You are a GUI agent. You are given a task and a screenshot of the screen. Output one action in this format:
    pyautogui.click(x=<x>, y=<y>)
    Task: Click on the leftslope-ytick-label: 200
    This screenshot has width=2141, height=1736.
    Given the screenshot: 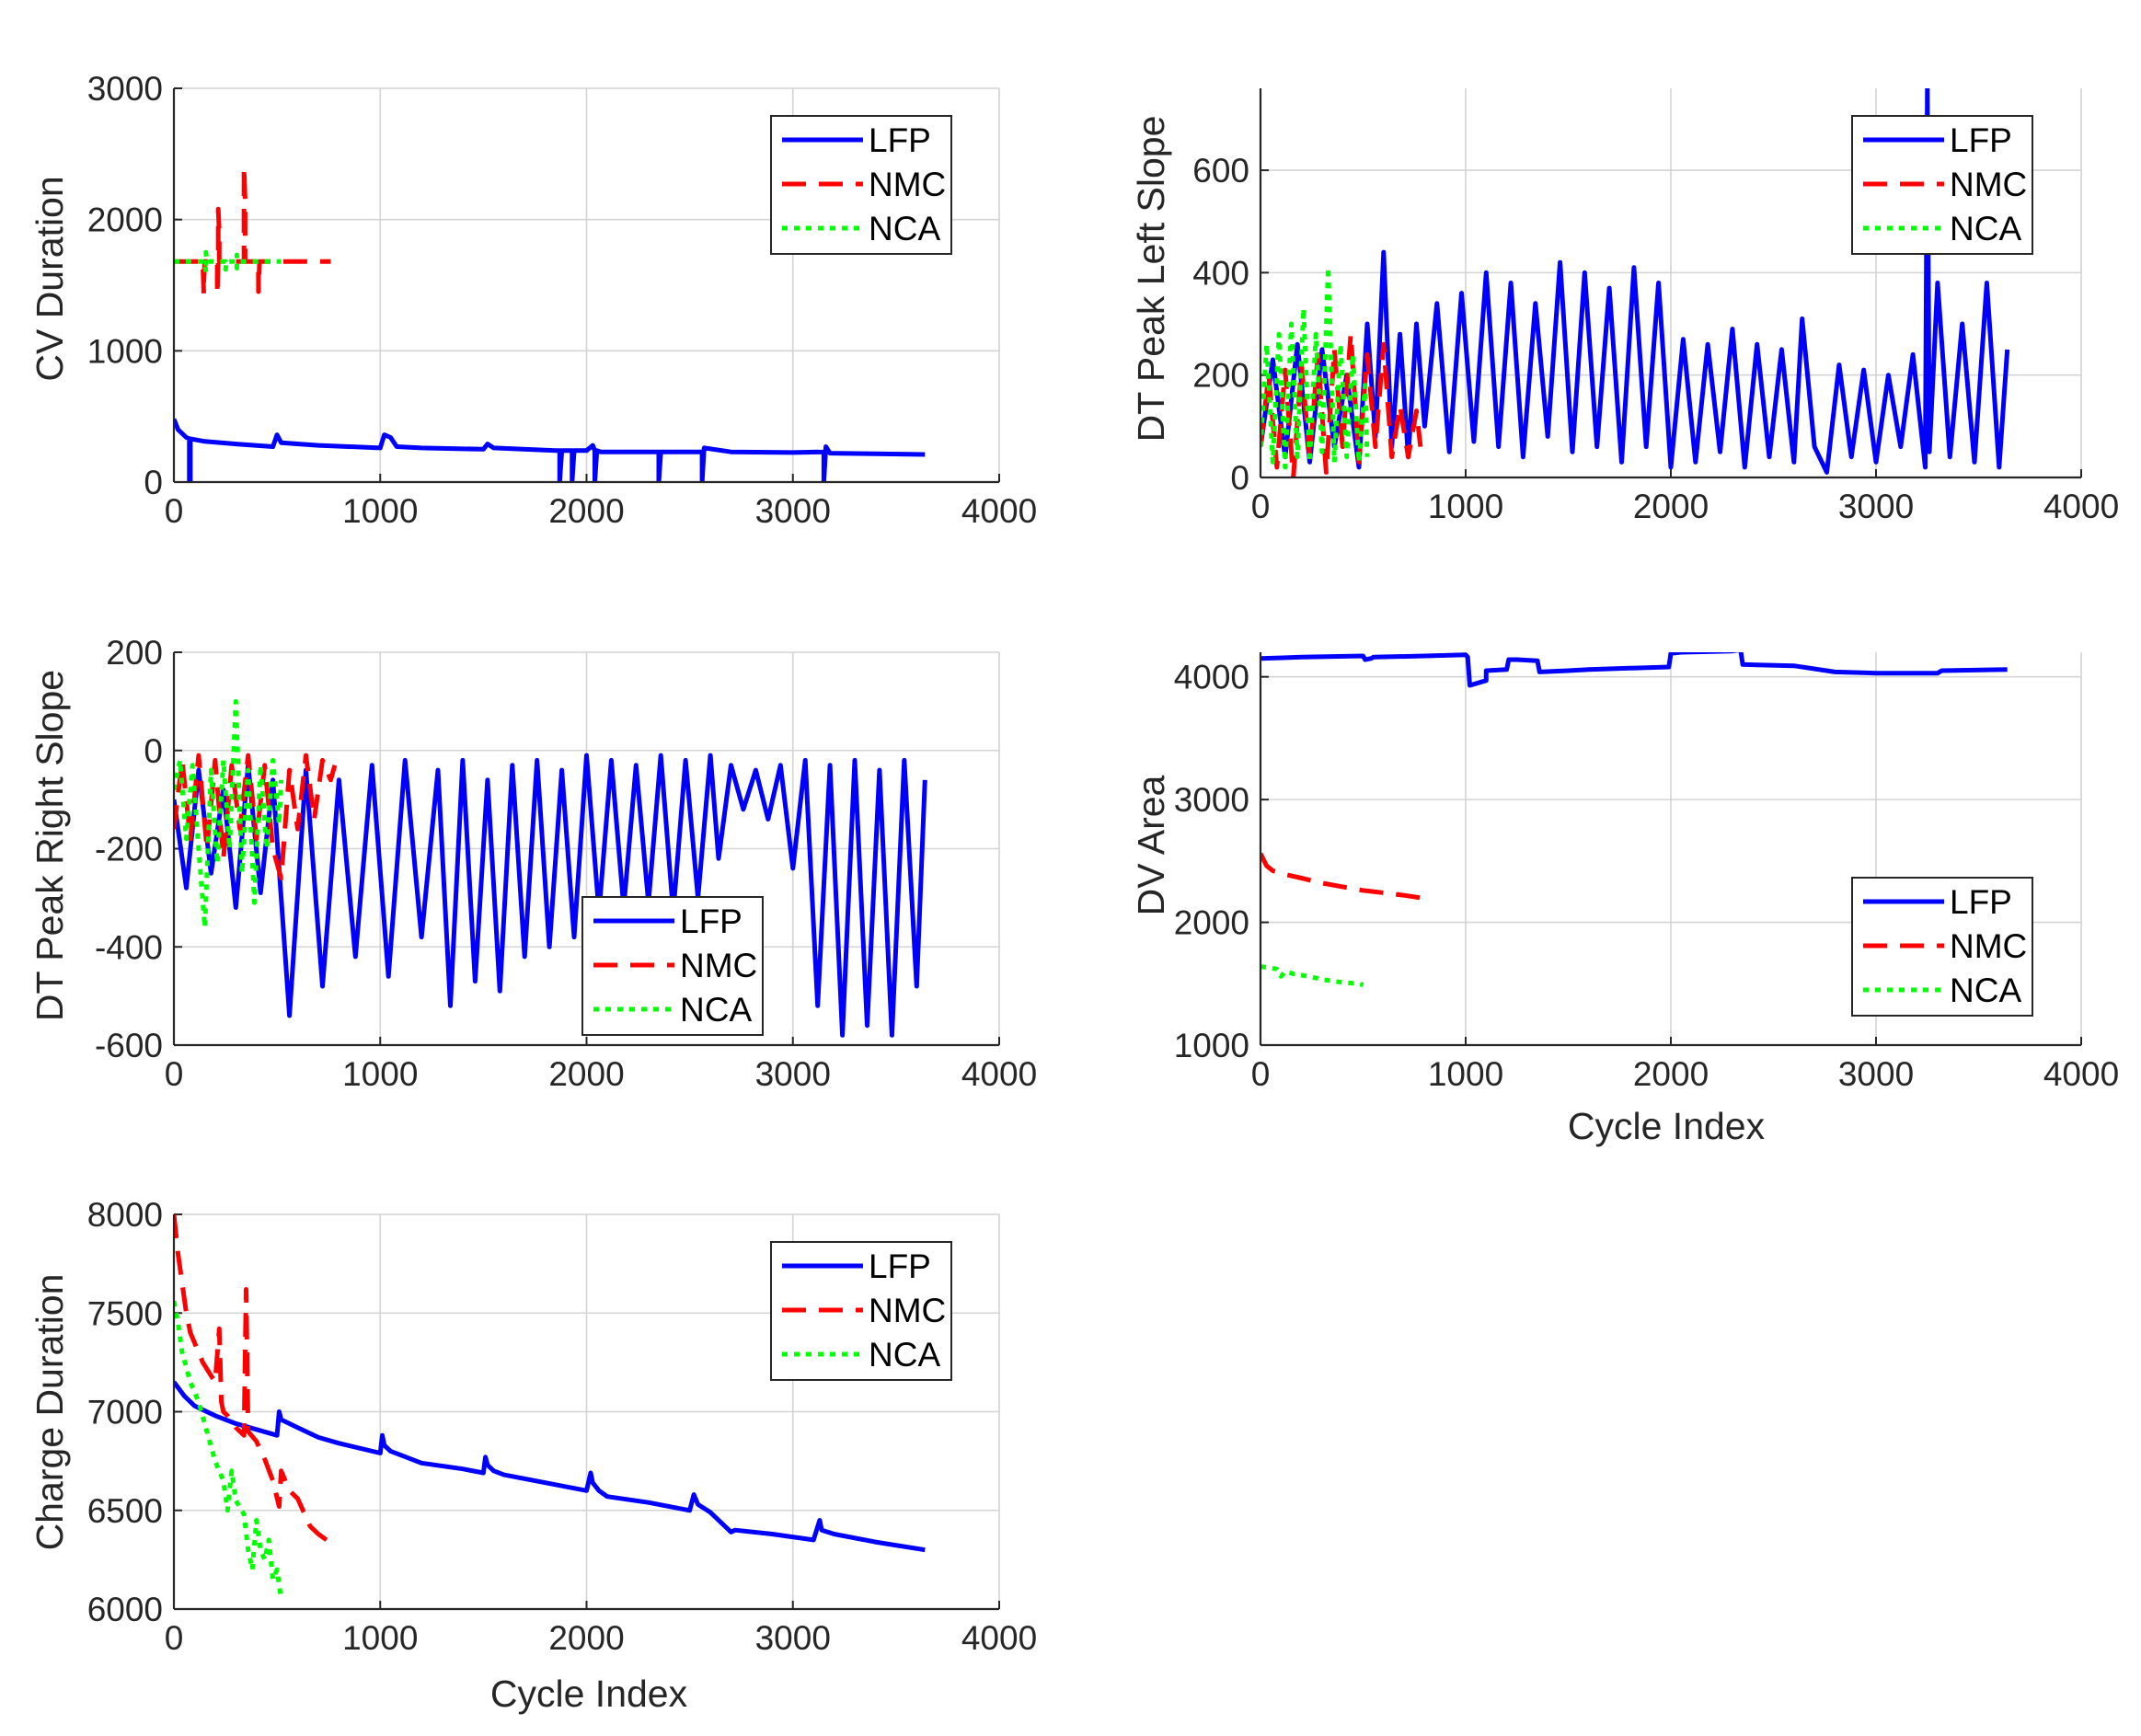 What is the action you would take?
    pyautogui.click(x=1221, y=376)
    